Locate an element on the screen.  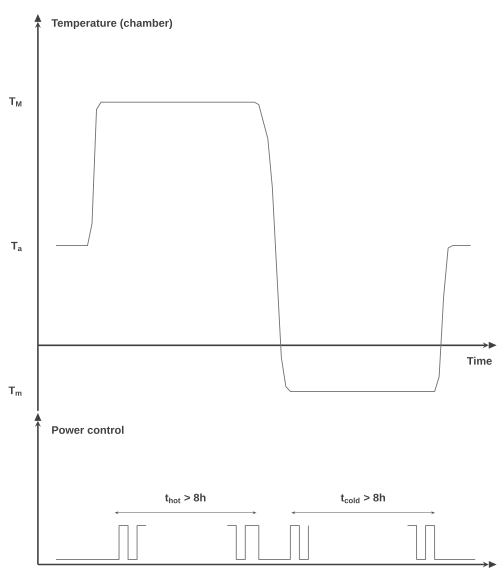
y-axis-title: Temperature (chamber) is located at coordinates (112, 24).